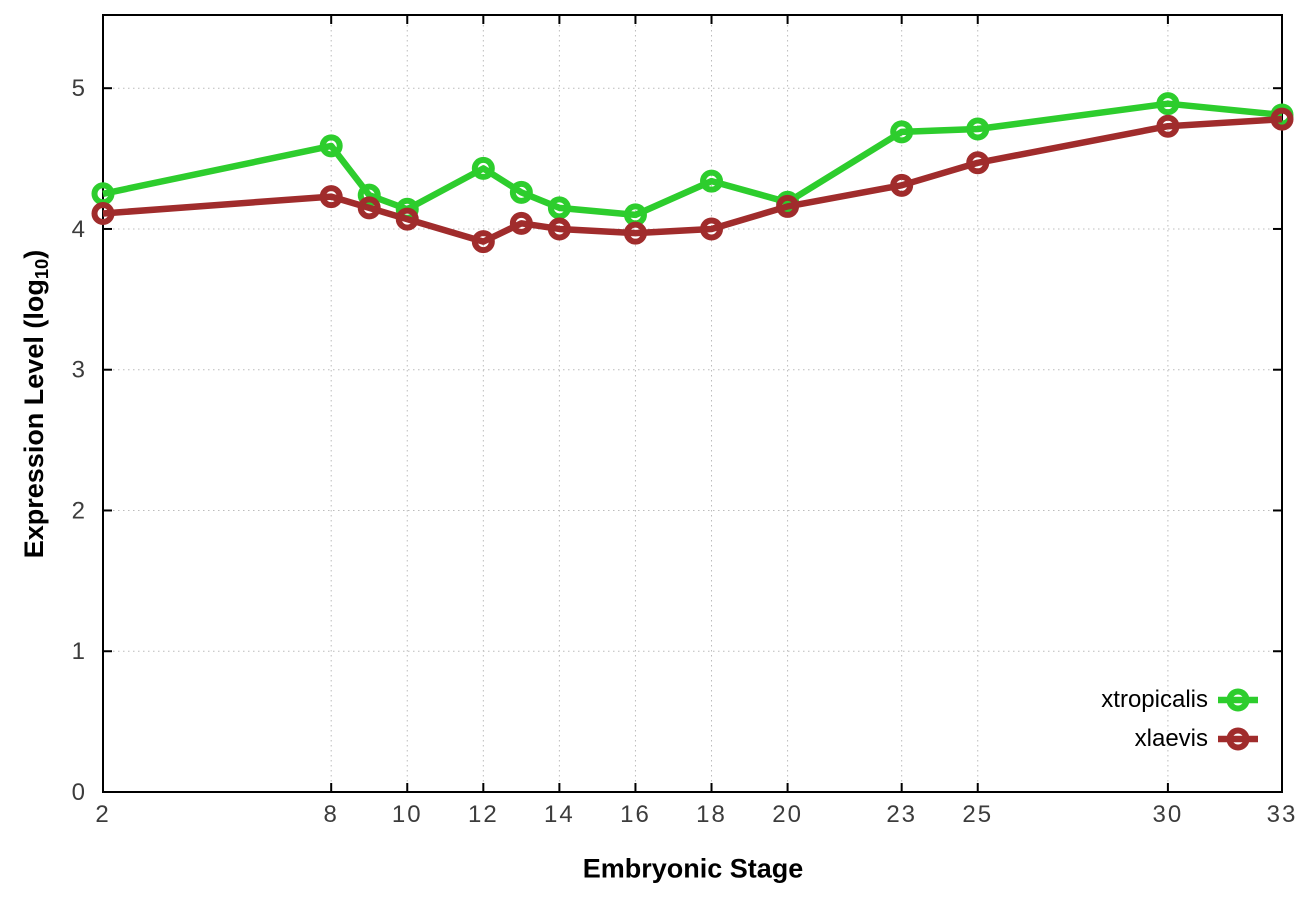 The height and width of the screenshot is (907, 1296). I want to click on legend-label: xlaevis, so click(1171, 738).